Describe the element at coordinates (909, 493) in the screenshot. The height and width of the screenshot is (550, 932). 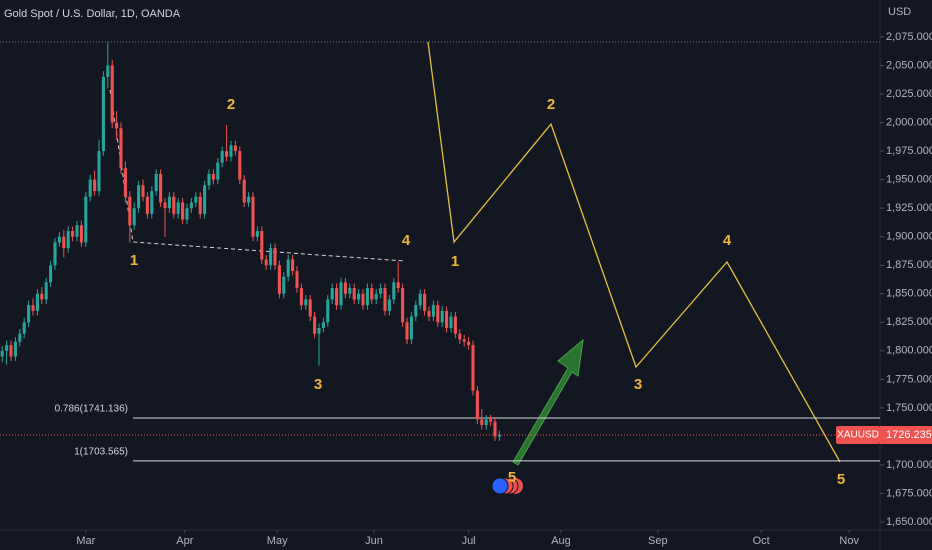
I see `y-tick-label: 1,675.000` at that location.